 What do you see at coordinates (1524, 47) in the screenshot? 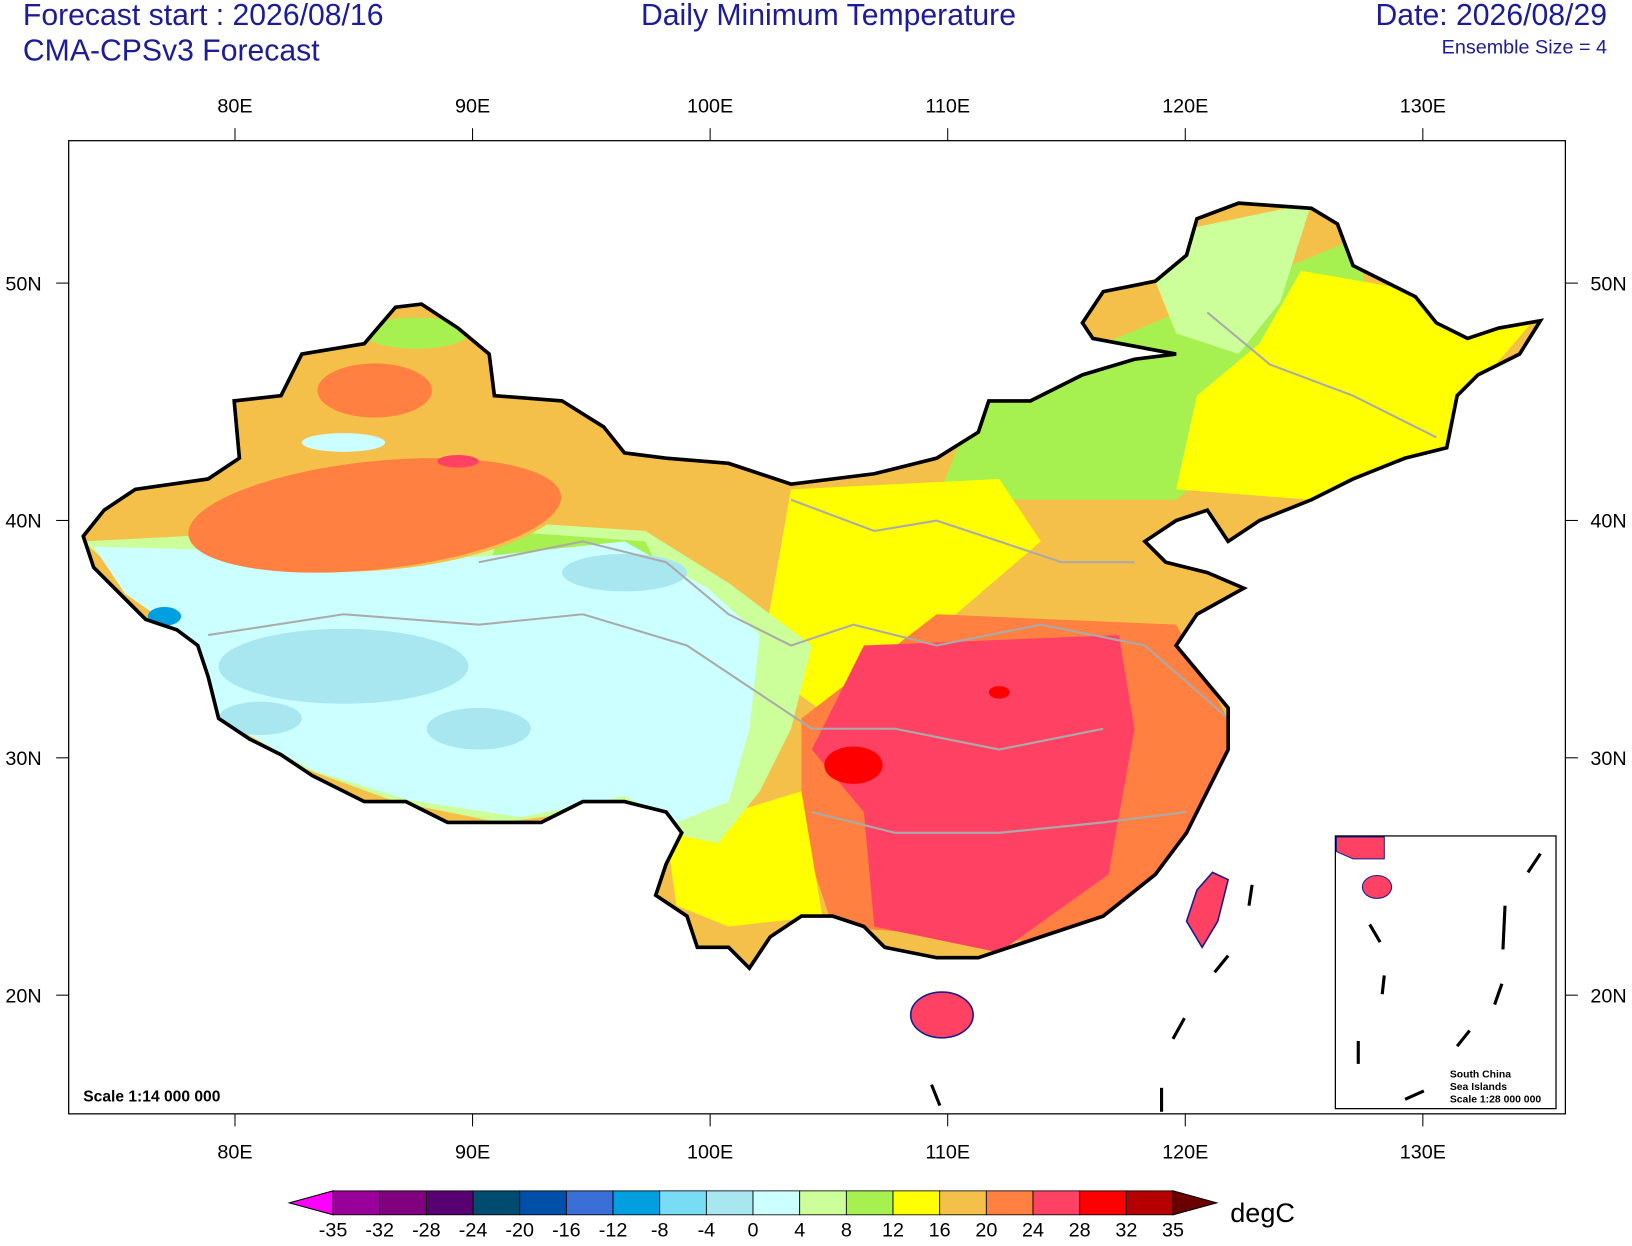
I see `ensemble-size: Ensemble Size = 4` at bounding box center [1524, 47].